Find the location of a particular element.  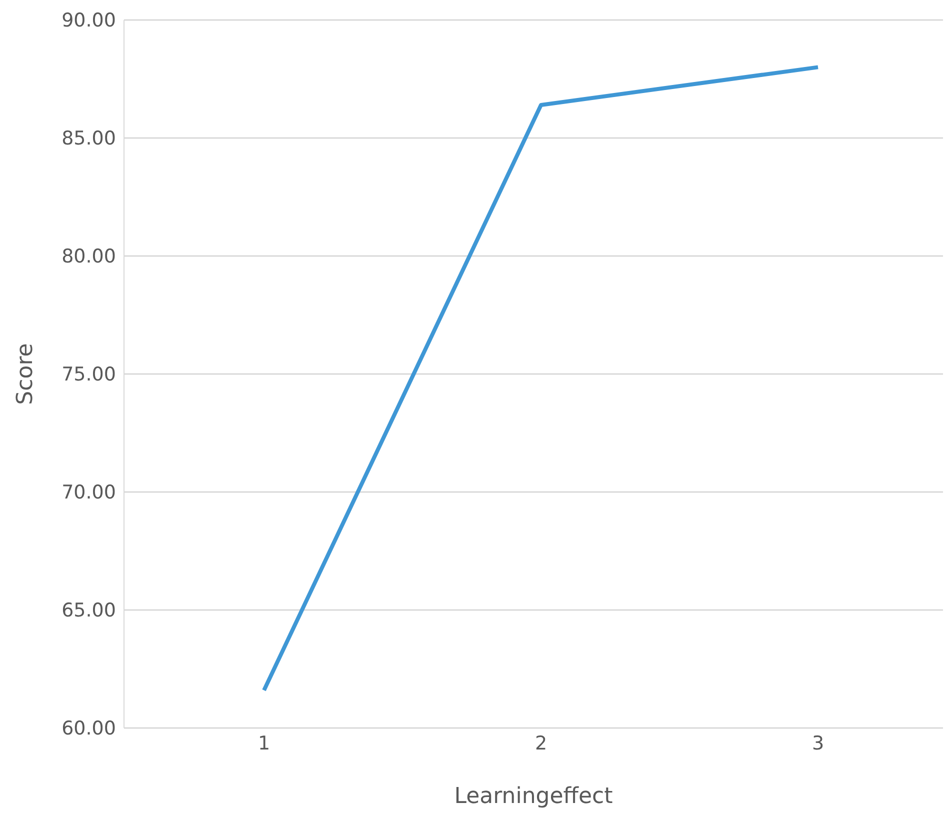

y-tick-label: 75.00 is located at coordinates (89, 375).